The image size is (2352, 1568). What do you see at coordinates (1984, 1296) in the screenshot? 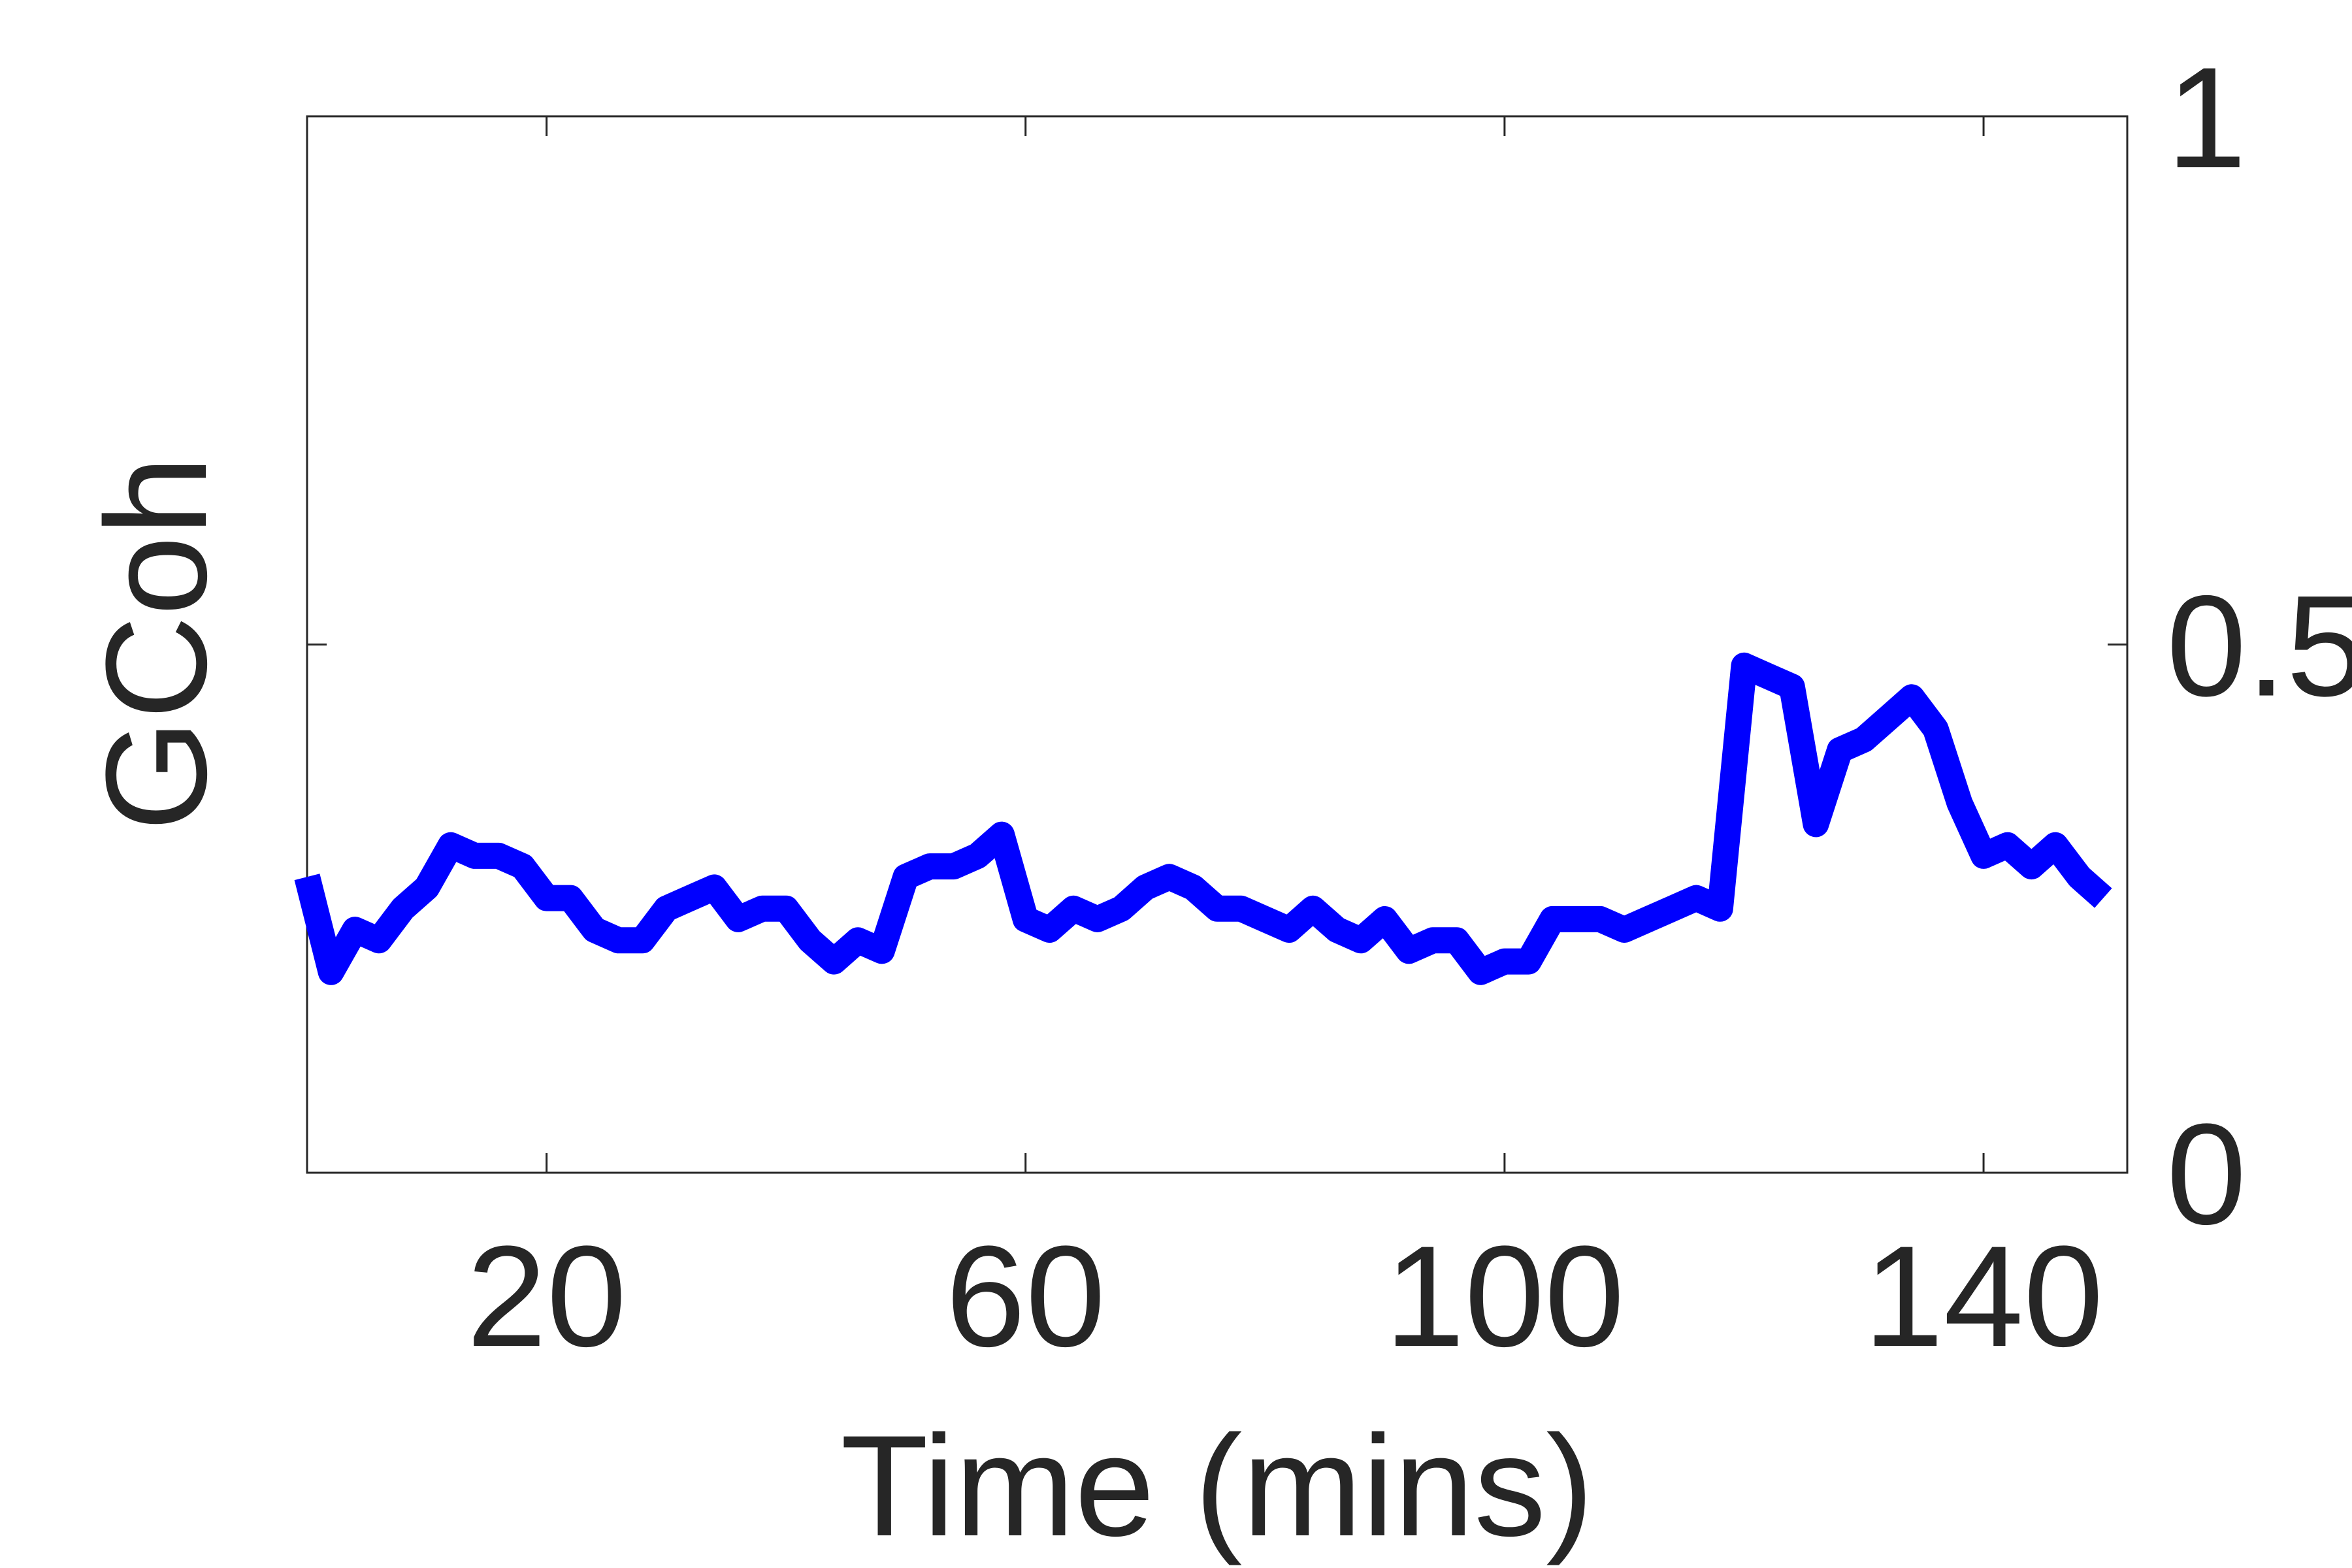
I see `x-tick-label: 140` at bounding box center [1984, 1296].